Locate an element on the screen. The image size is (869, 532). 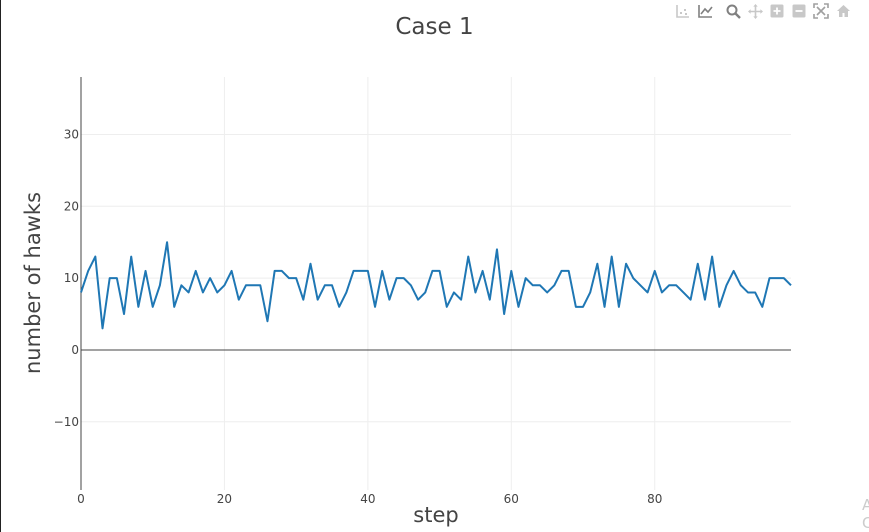
x-tick-label-1: 20 is located at coordinates (224, 499).